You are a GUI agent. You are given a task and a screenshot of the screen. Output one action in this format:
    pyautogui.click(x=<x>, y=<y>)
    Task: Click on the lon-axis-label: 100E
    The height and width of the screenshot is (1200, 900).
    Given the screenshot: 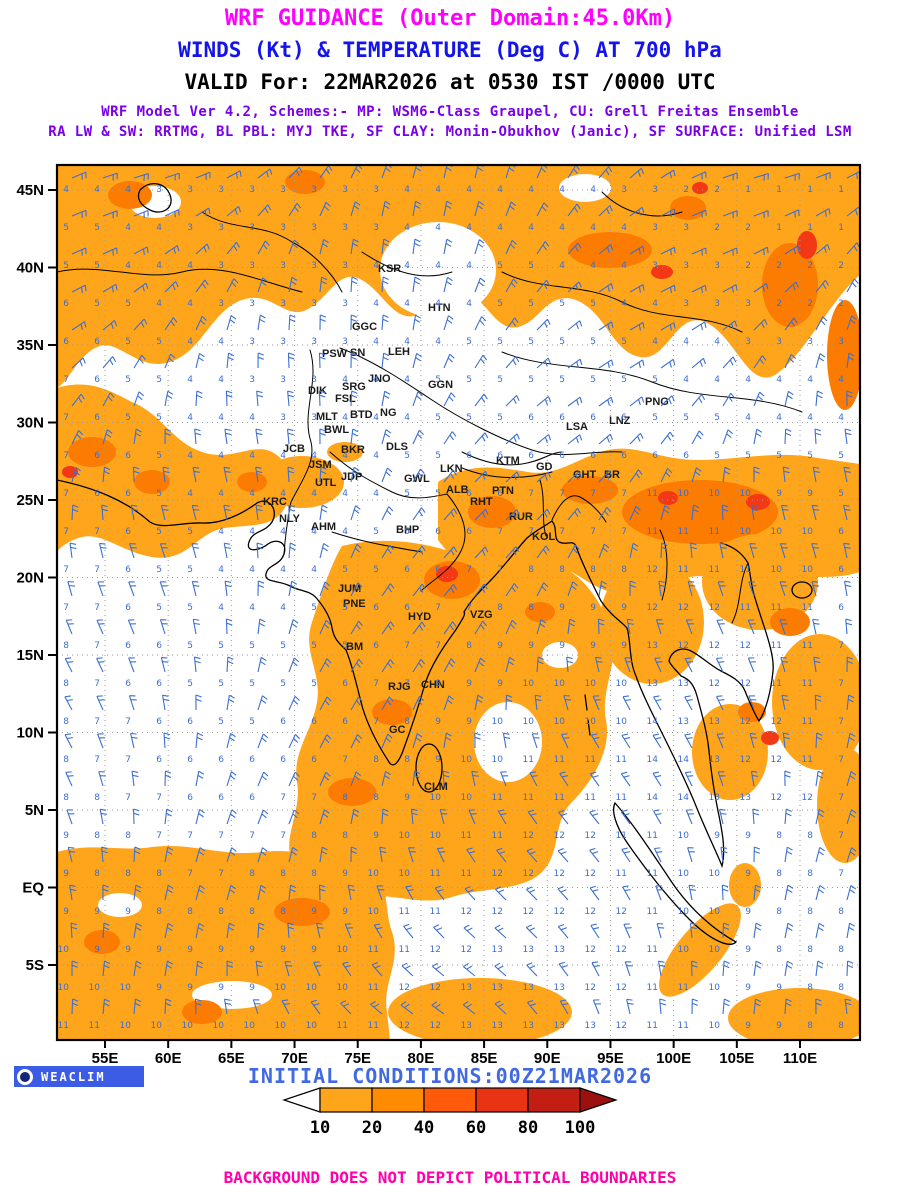 What is the action you would take?
    pyautogui.click(x=673, y=1058)
    